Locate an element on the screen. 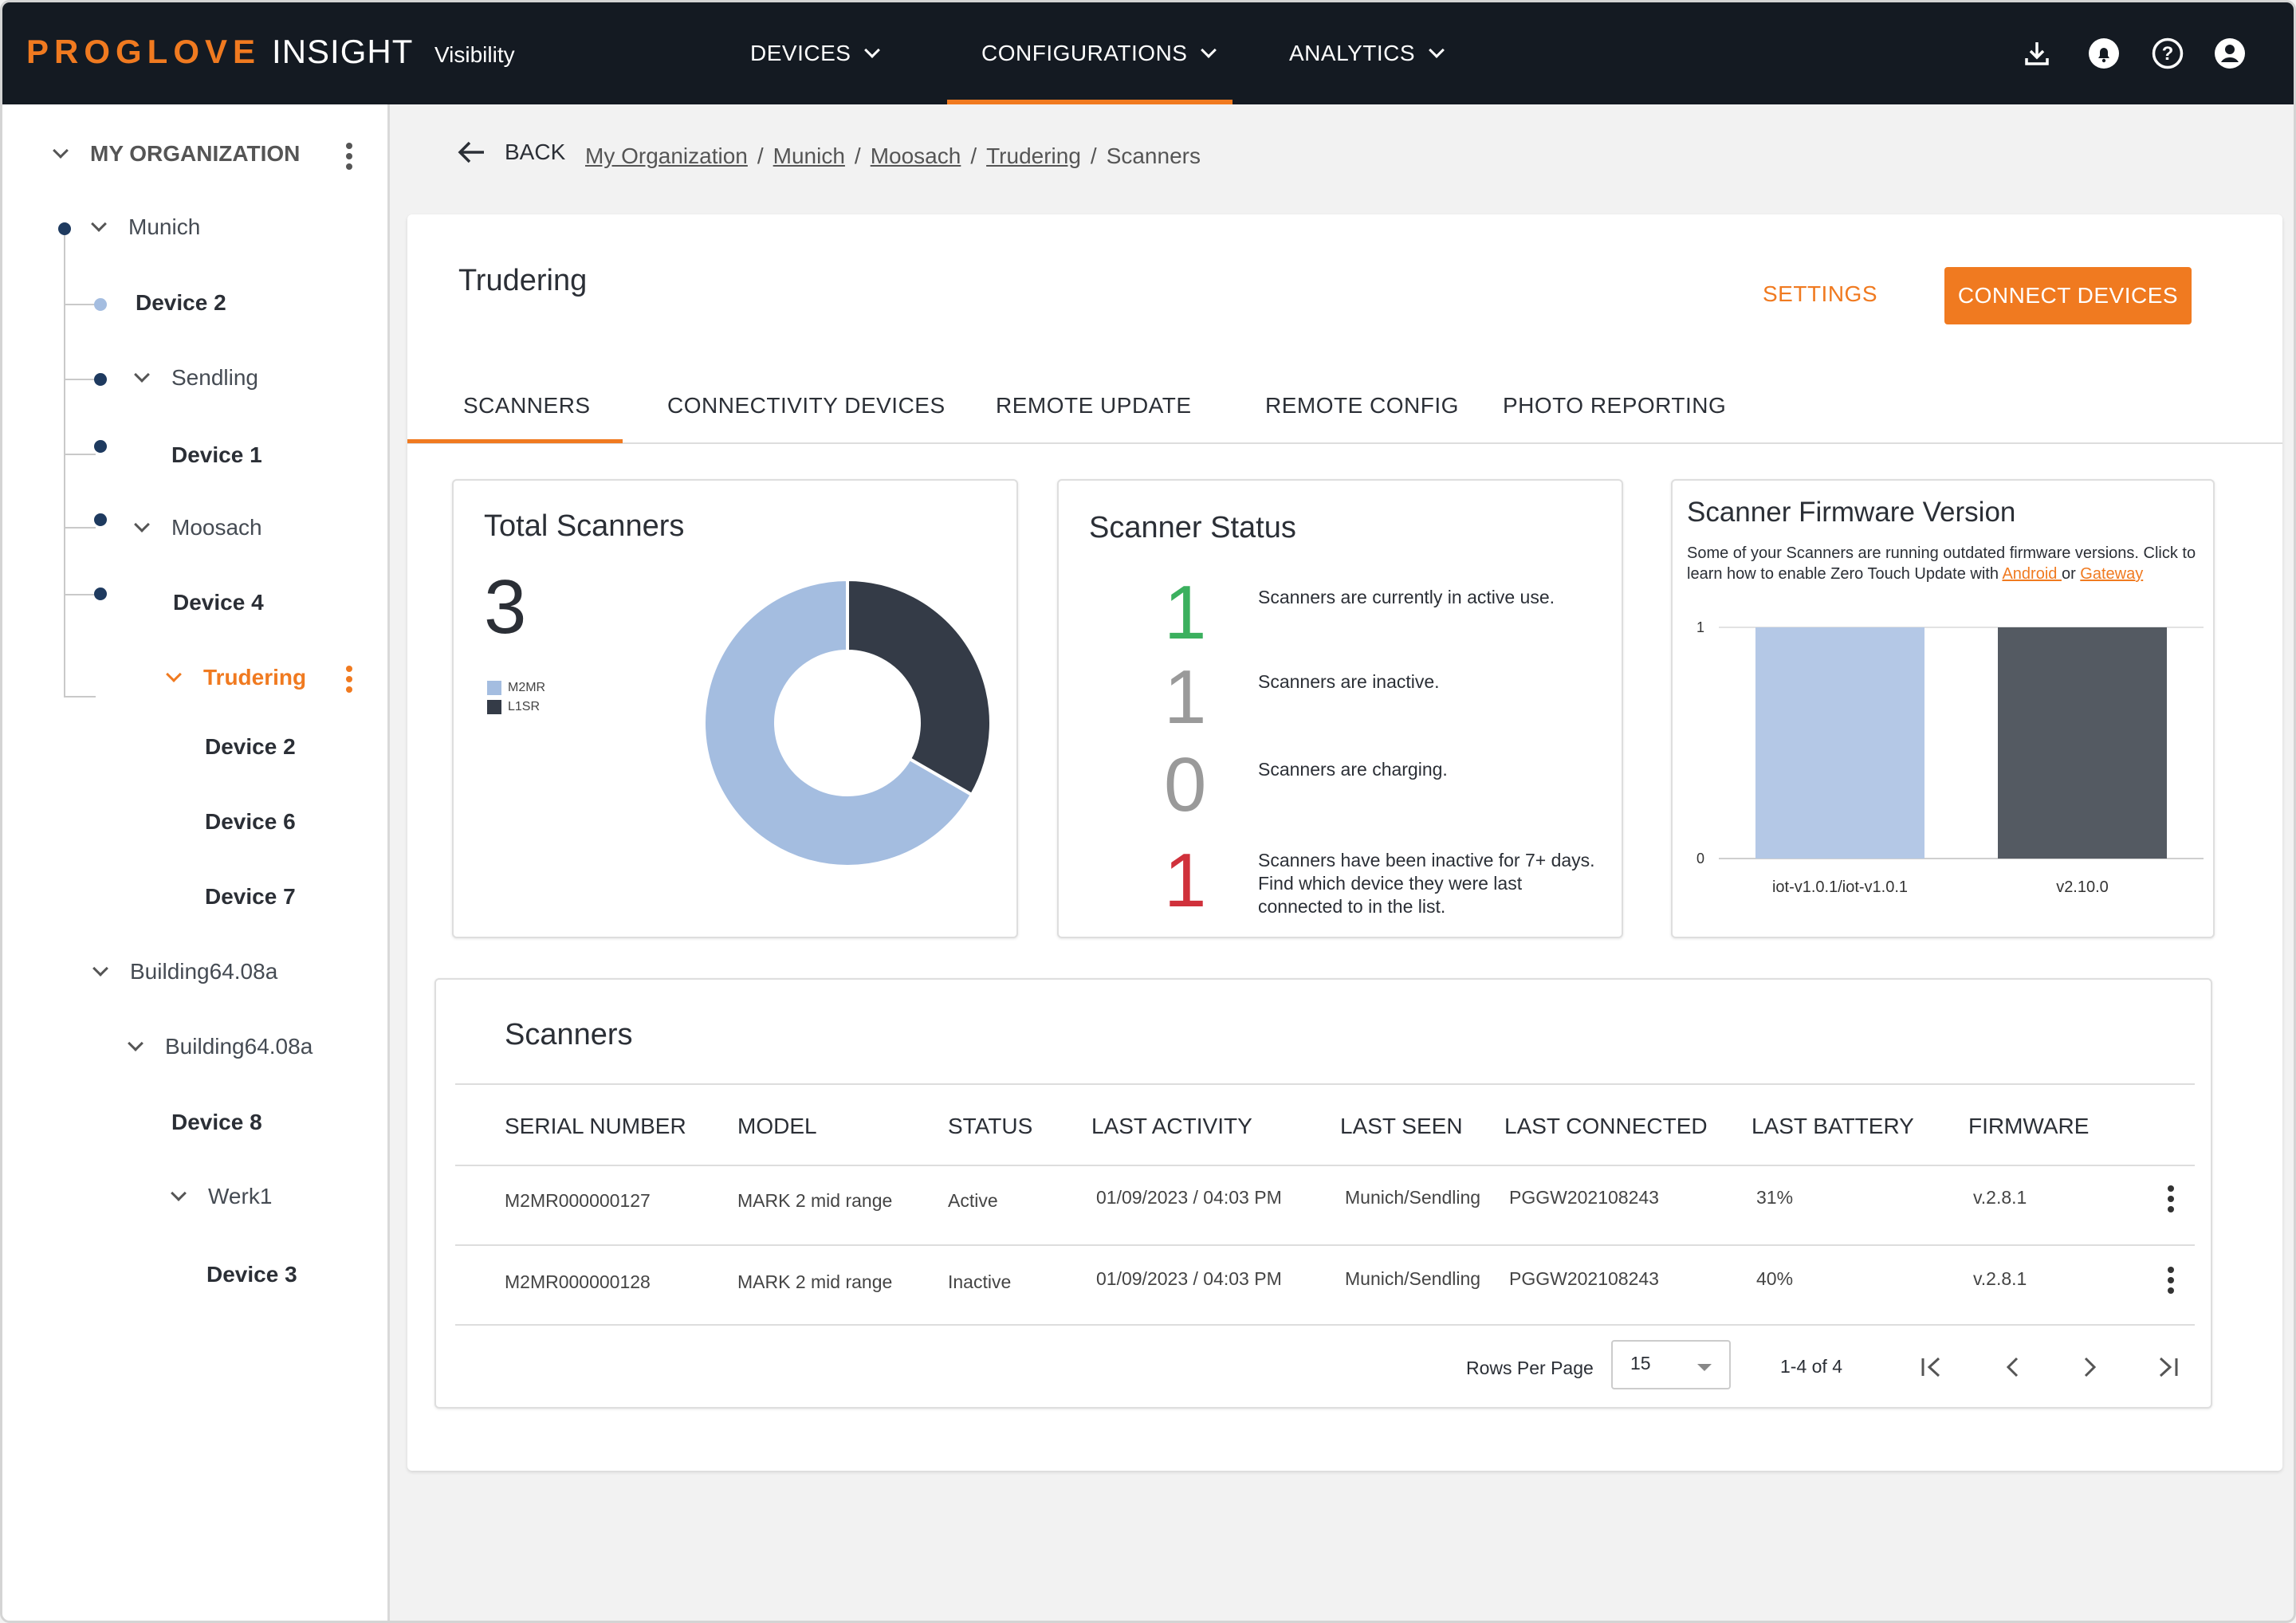 The image size is (2296, 1623). brand-name: PROGLOVE is located at coordinates (143, 51).